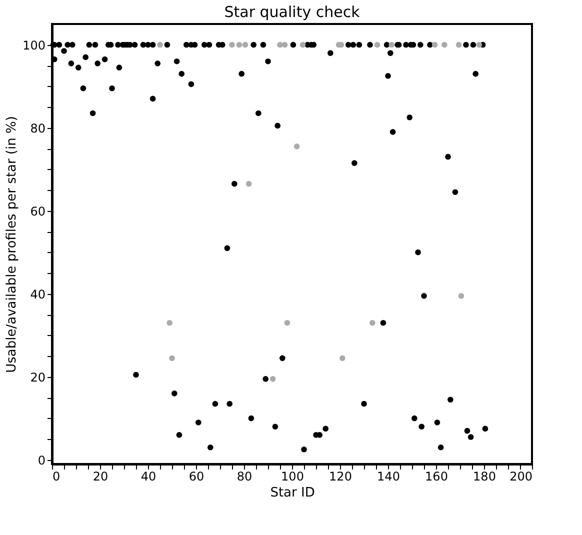 This screenshot has height=535, width=582. What do you see at coordinates (38, 377) in the screenshot?
I see `y-tick-label: 20` at bounding box center [38, 377].